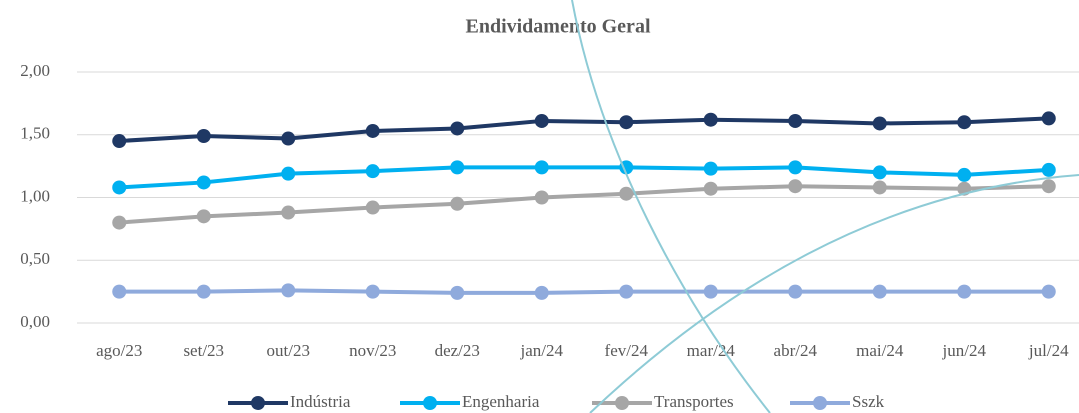 Image resolution: width=1079 pixels, height=413 pixels. What do you see at coordinates (542, 350) in the screenshot?
I see `x-tick-label: jan/24` at bounding box center [542, 350].